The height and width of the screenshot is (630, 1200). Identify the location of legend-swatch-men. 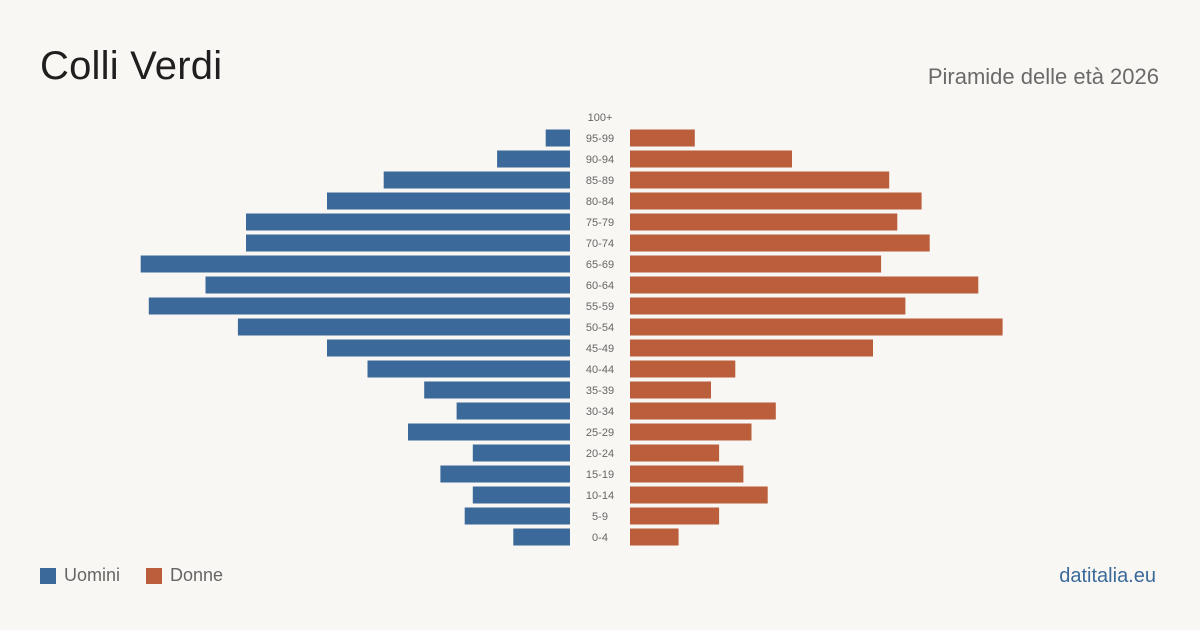
(48, 575).